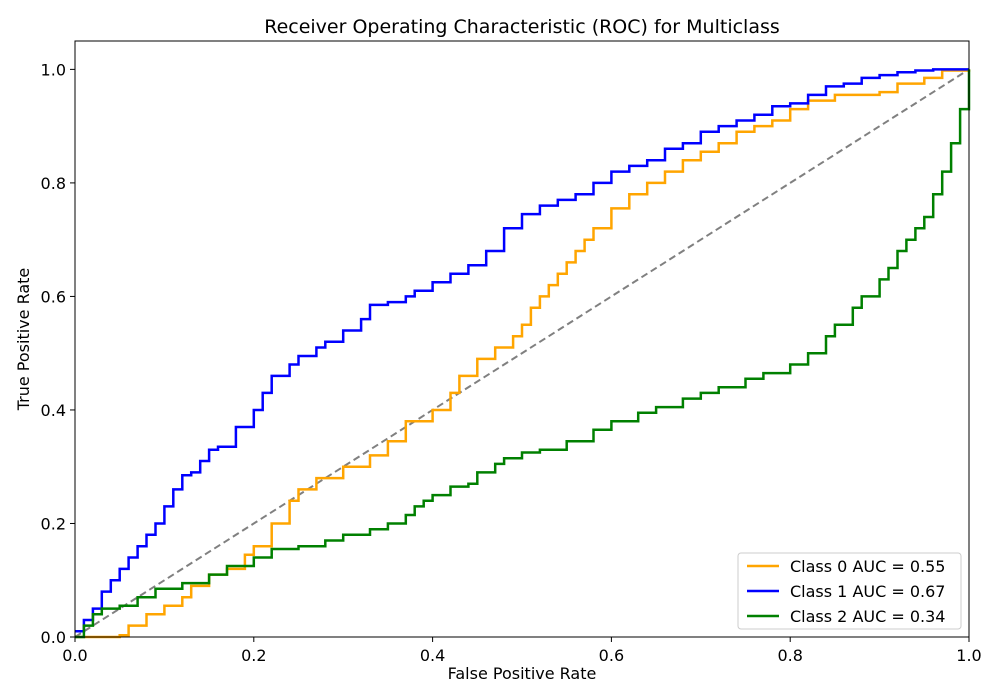 The image size is (1000, 700). I want to click on x-tick-label: 0.2, so click(253, 655).